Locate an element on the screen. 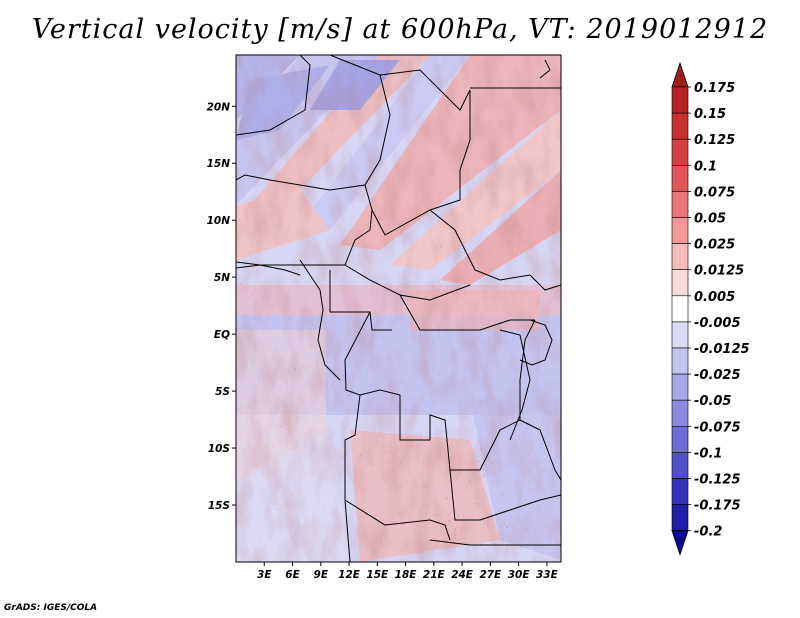 The height and width of the screenshot is (618, 800). lon-tick-label: 21E is located at coordinates (434, 575).